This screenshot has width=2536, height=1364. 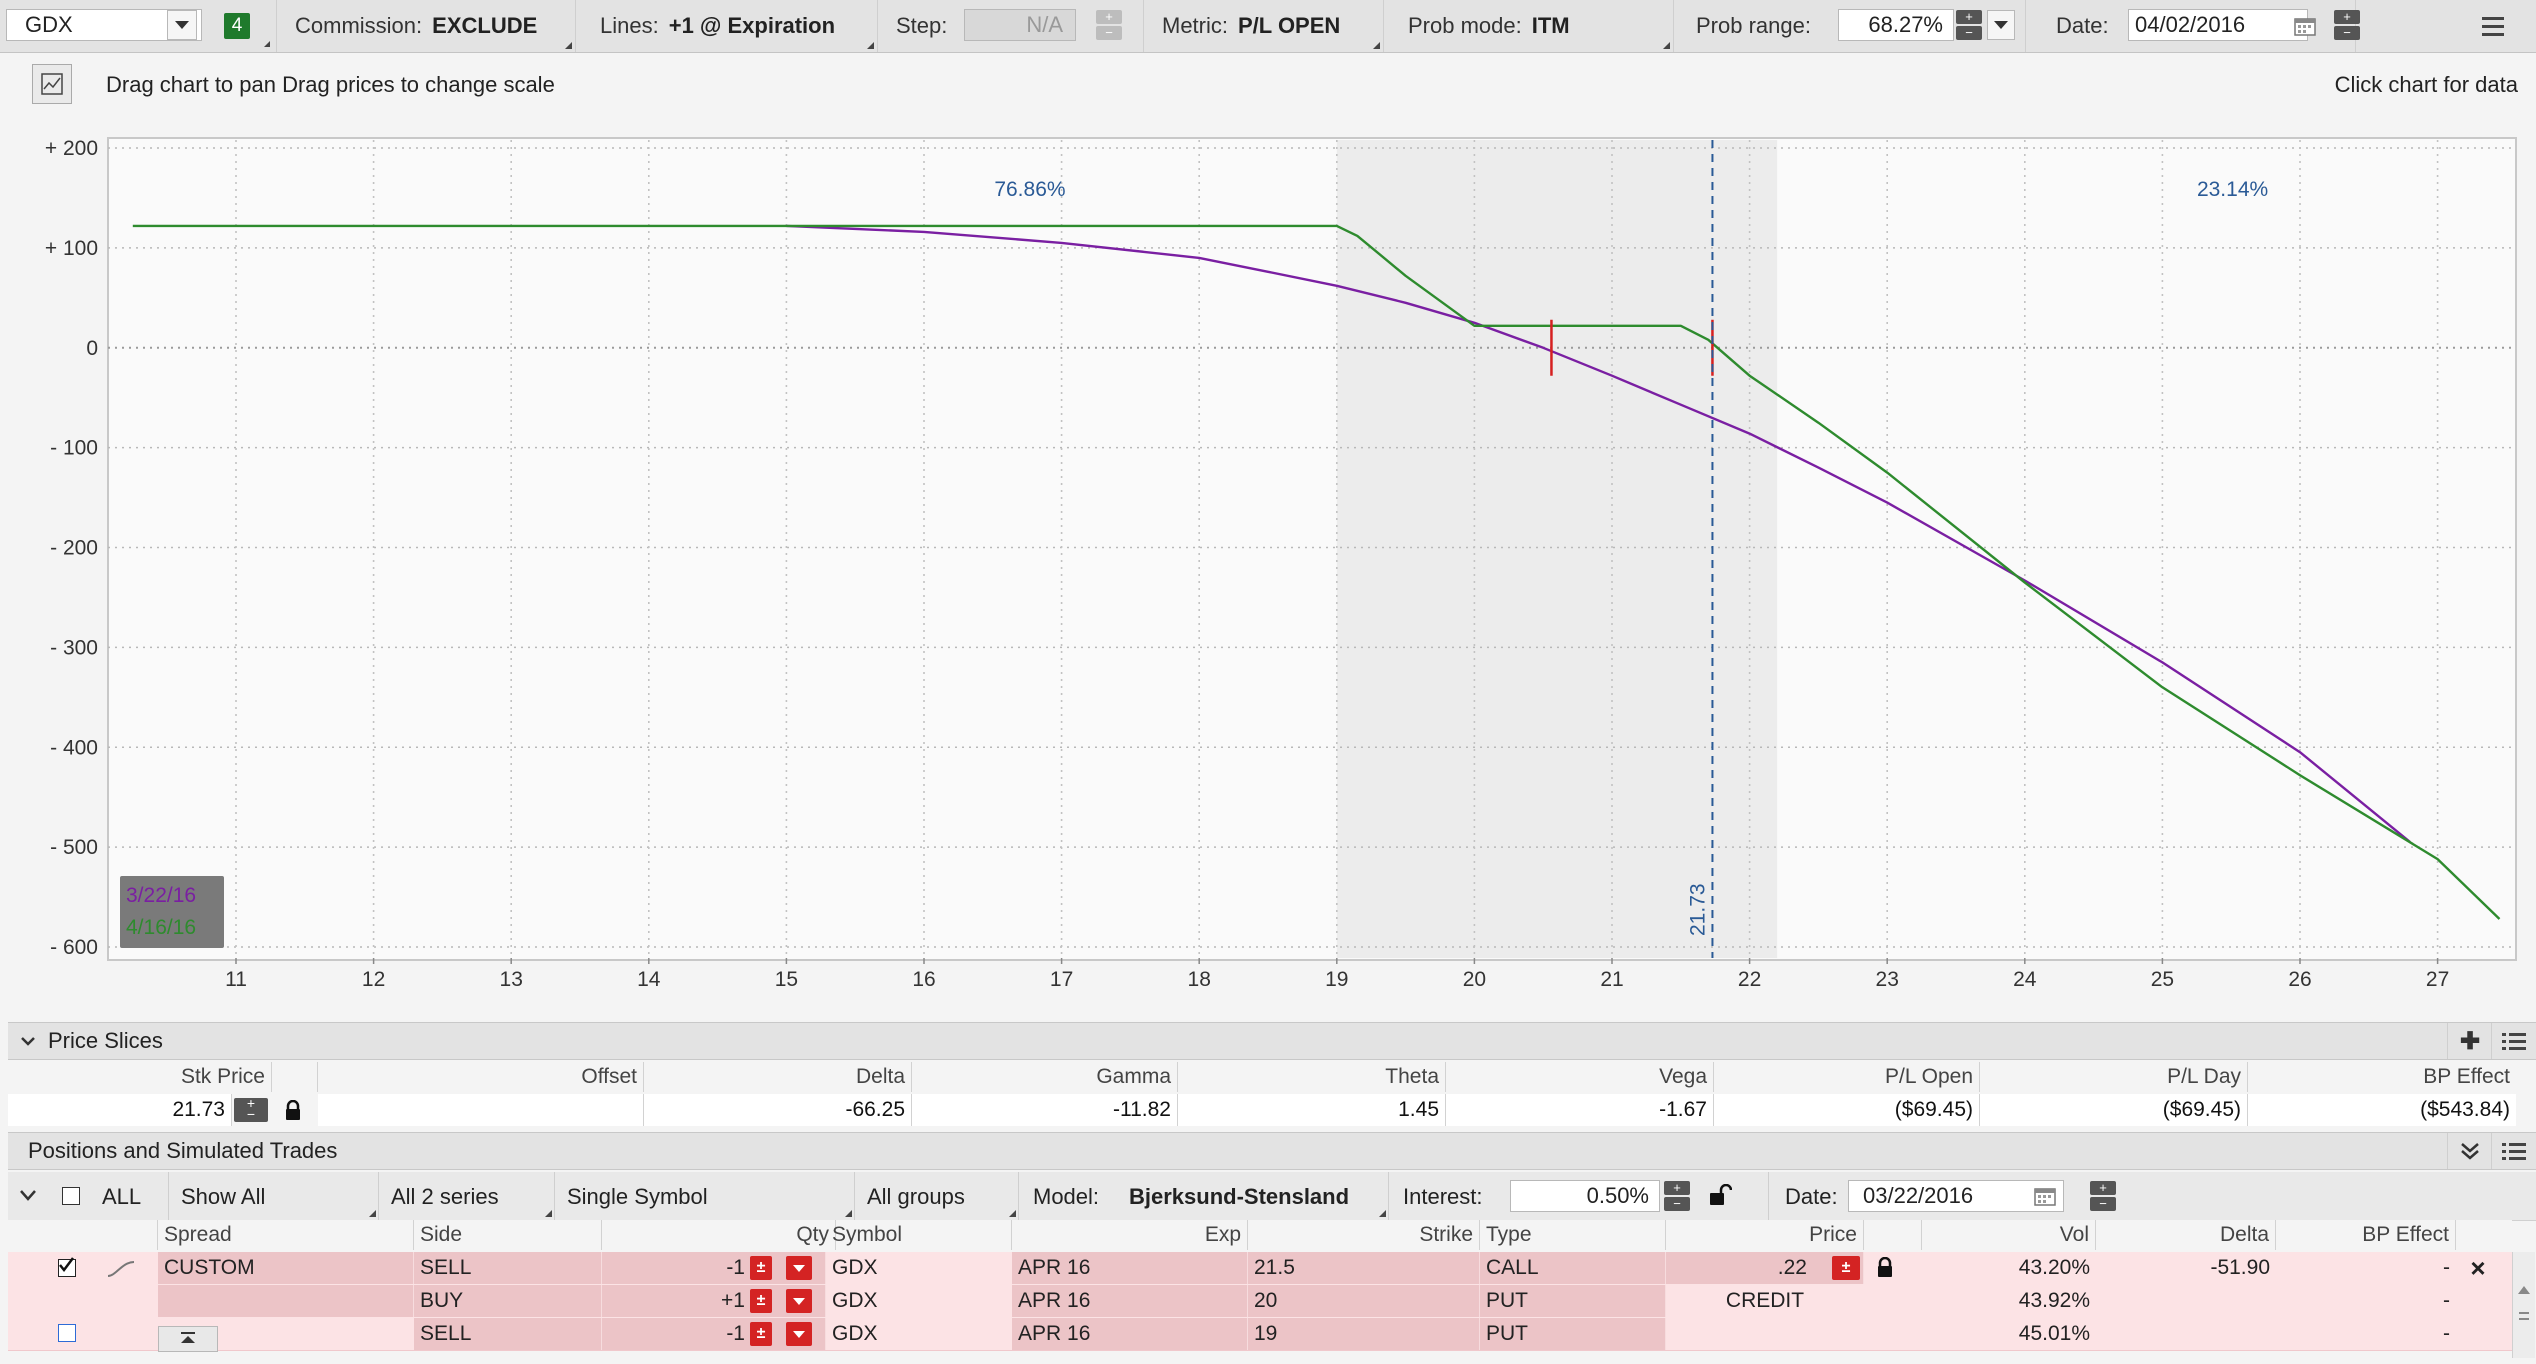 I want to click on symbol-dropdown-button, so click(x=182, y=25).